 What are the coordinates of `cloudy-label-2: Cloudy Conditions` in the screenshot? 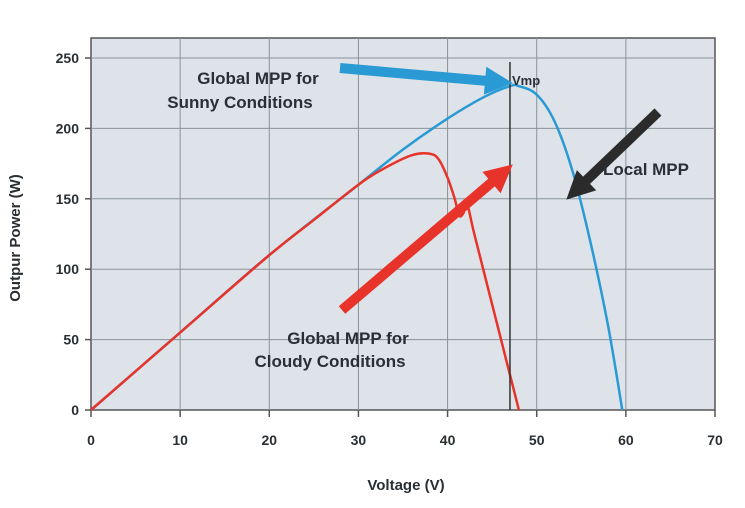 It's located at (329, 361).